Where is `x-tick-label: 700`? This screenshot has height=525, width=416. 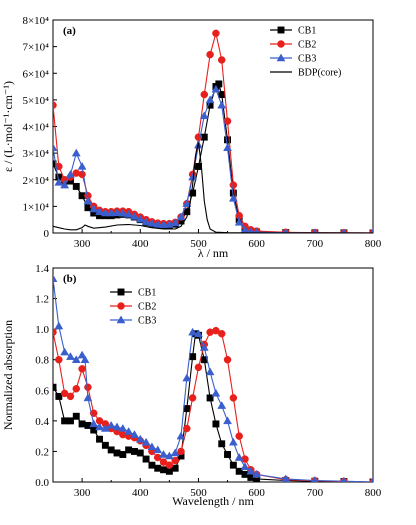
x-tick-label: 700 is located at coordinates (315, 244).